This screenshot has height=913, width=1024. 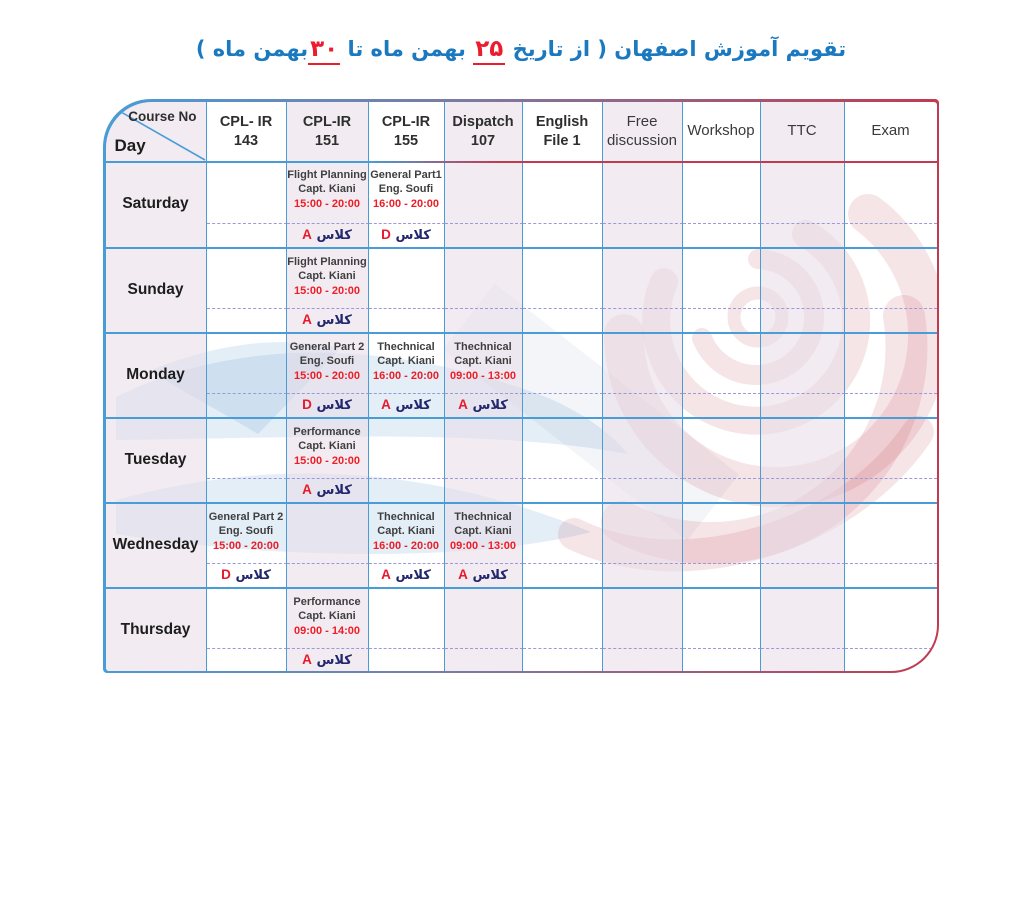 I want to click on title-text-2: بهمن ماه تا, so click(x=407, y=49).